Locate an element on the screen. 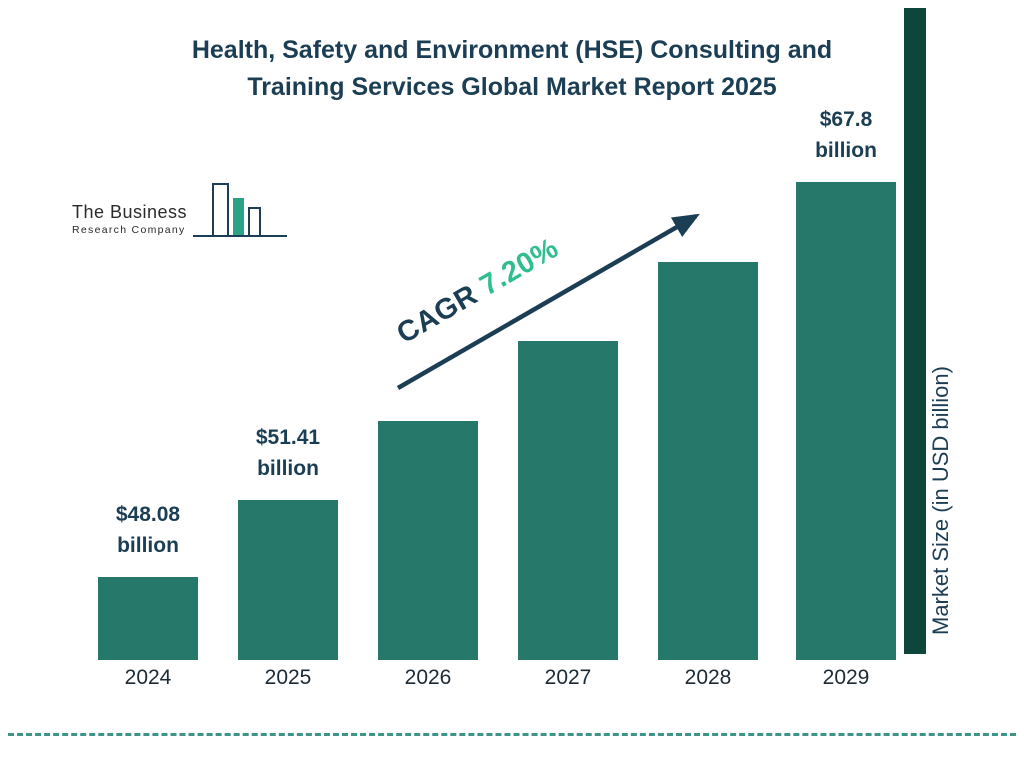 This screenshot has width=1024, height=768. x-axis-tick-2028: 2028 is located at coordinates (708, 677).